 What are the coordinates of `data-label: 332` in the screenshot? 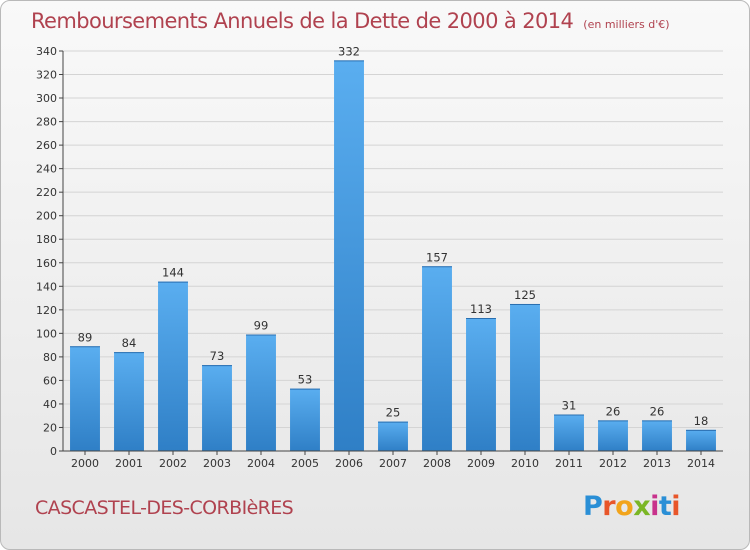 It's located at (349, 51).